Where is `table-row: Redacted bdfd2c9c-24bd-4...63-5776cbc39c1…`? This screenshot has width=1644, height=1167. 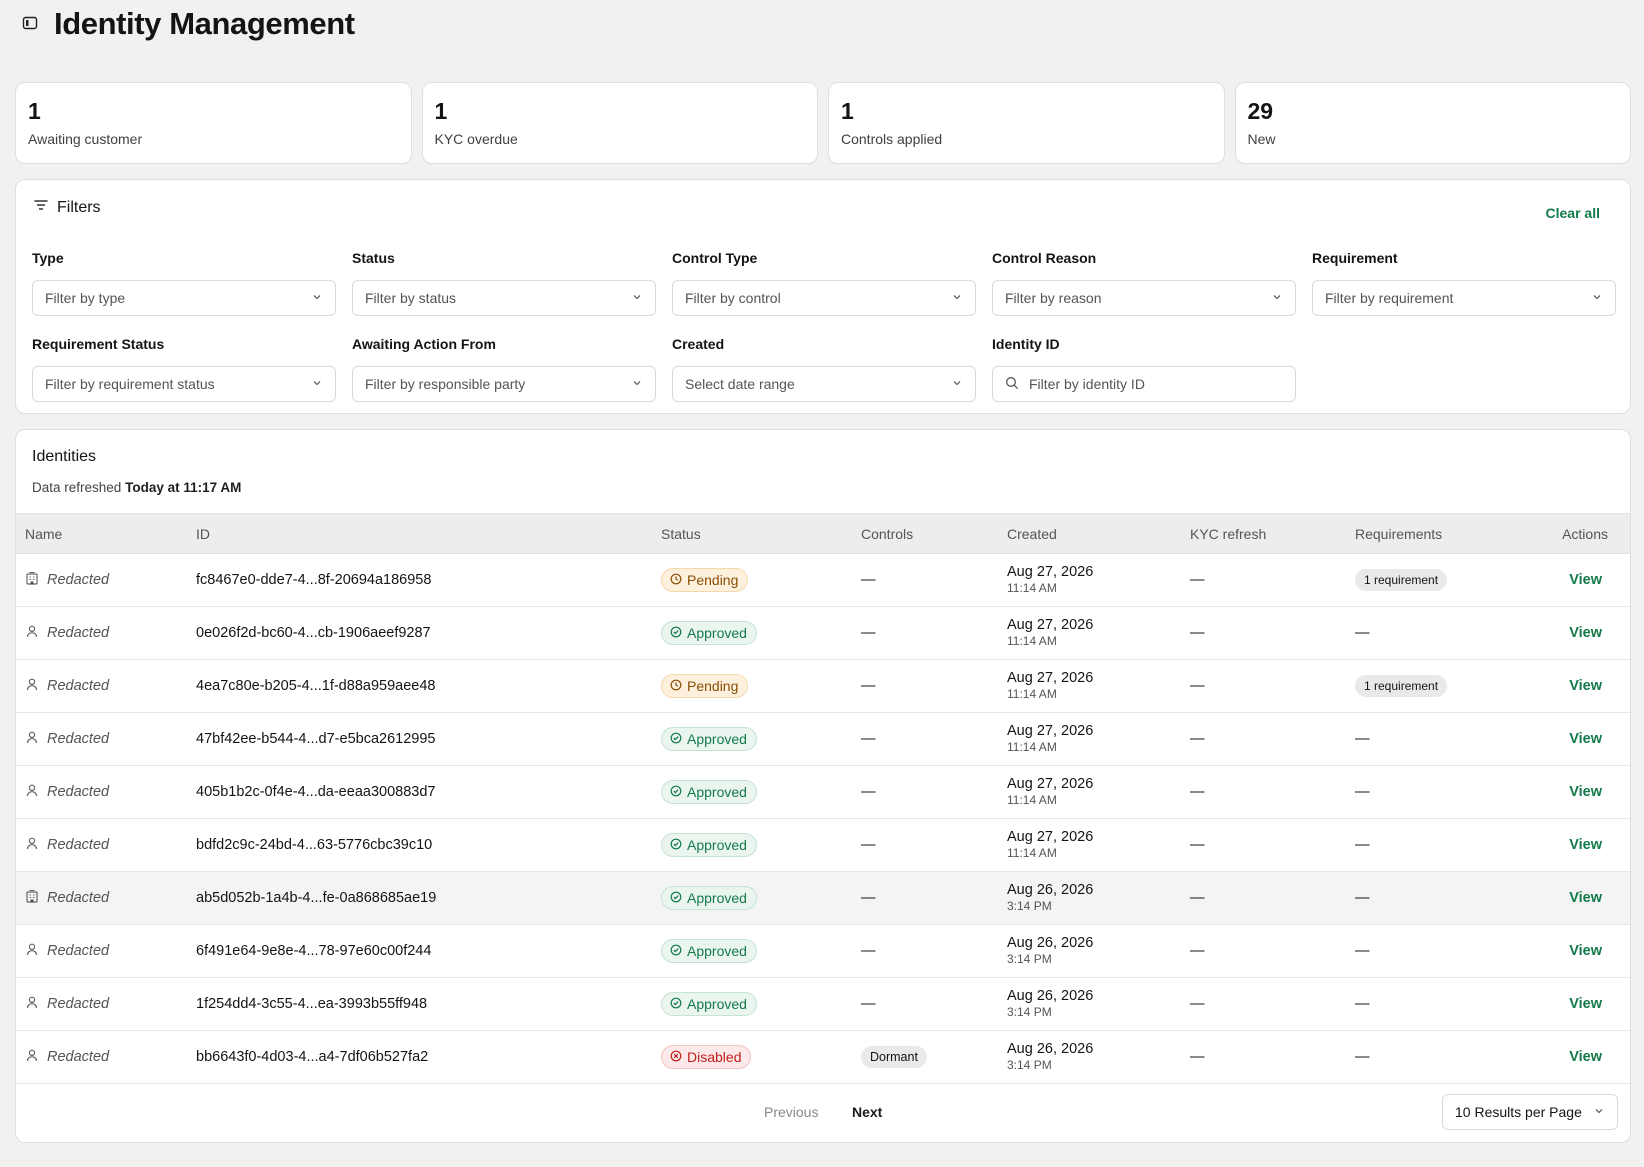 table-row: Redacted bdfd2c9c-24bd-4...63-5776cbc39c1… is located at coordinates (823, 845).